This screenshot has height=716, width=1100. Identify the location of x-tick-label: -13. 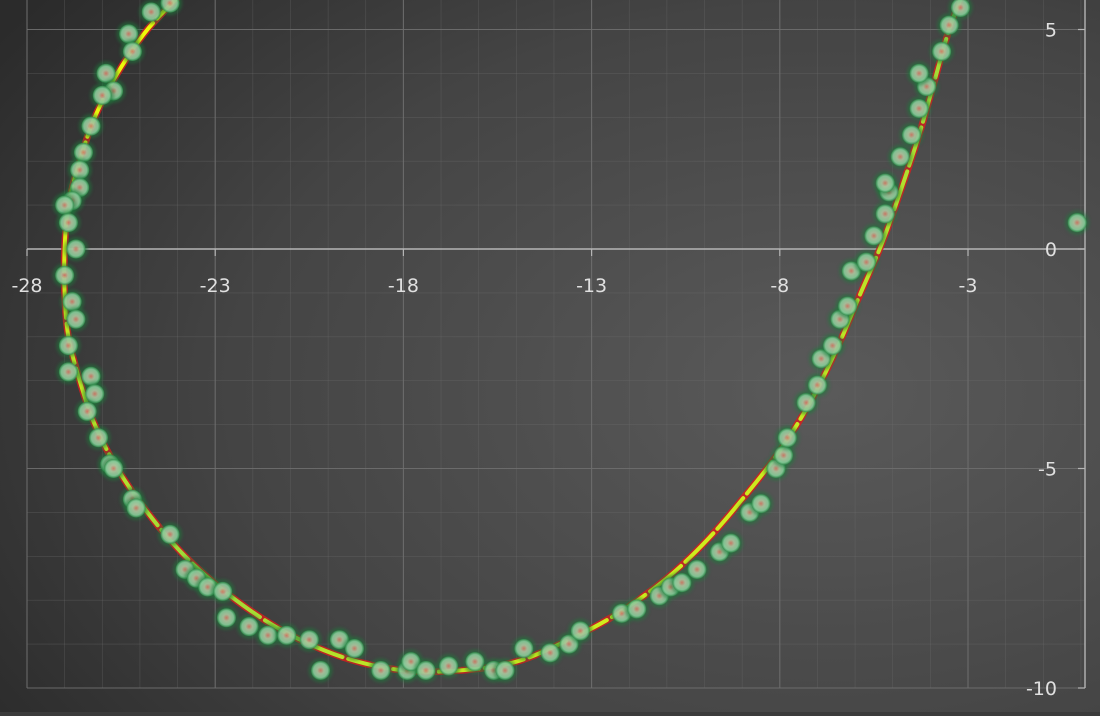
(591, 286).